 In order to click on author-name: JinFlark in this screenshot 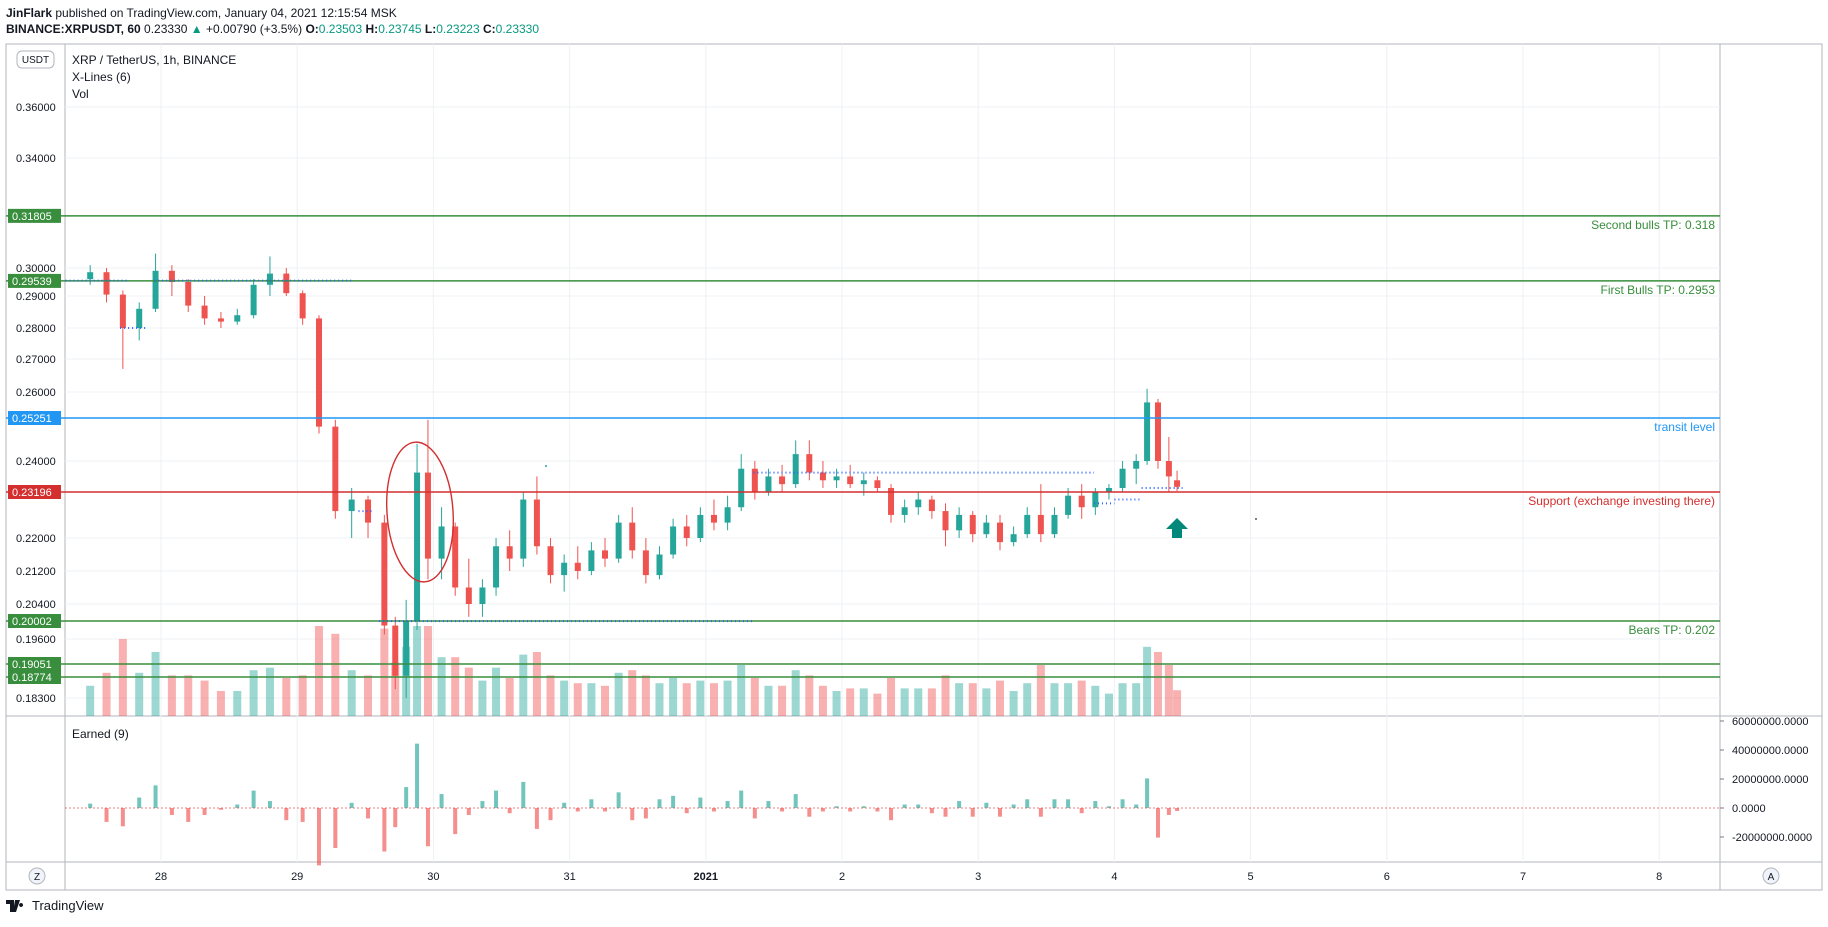, I will do `click(29, 13)`.